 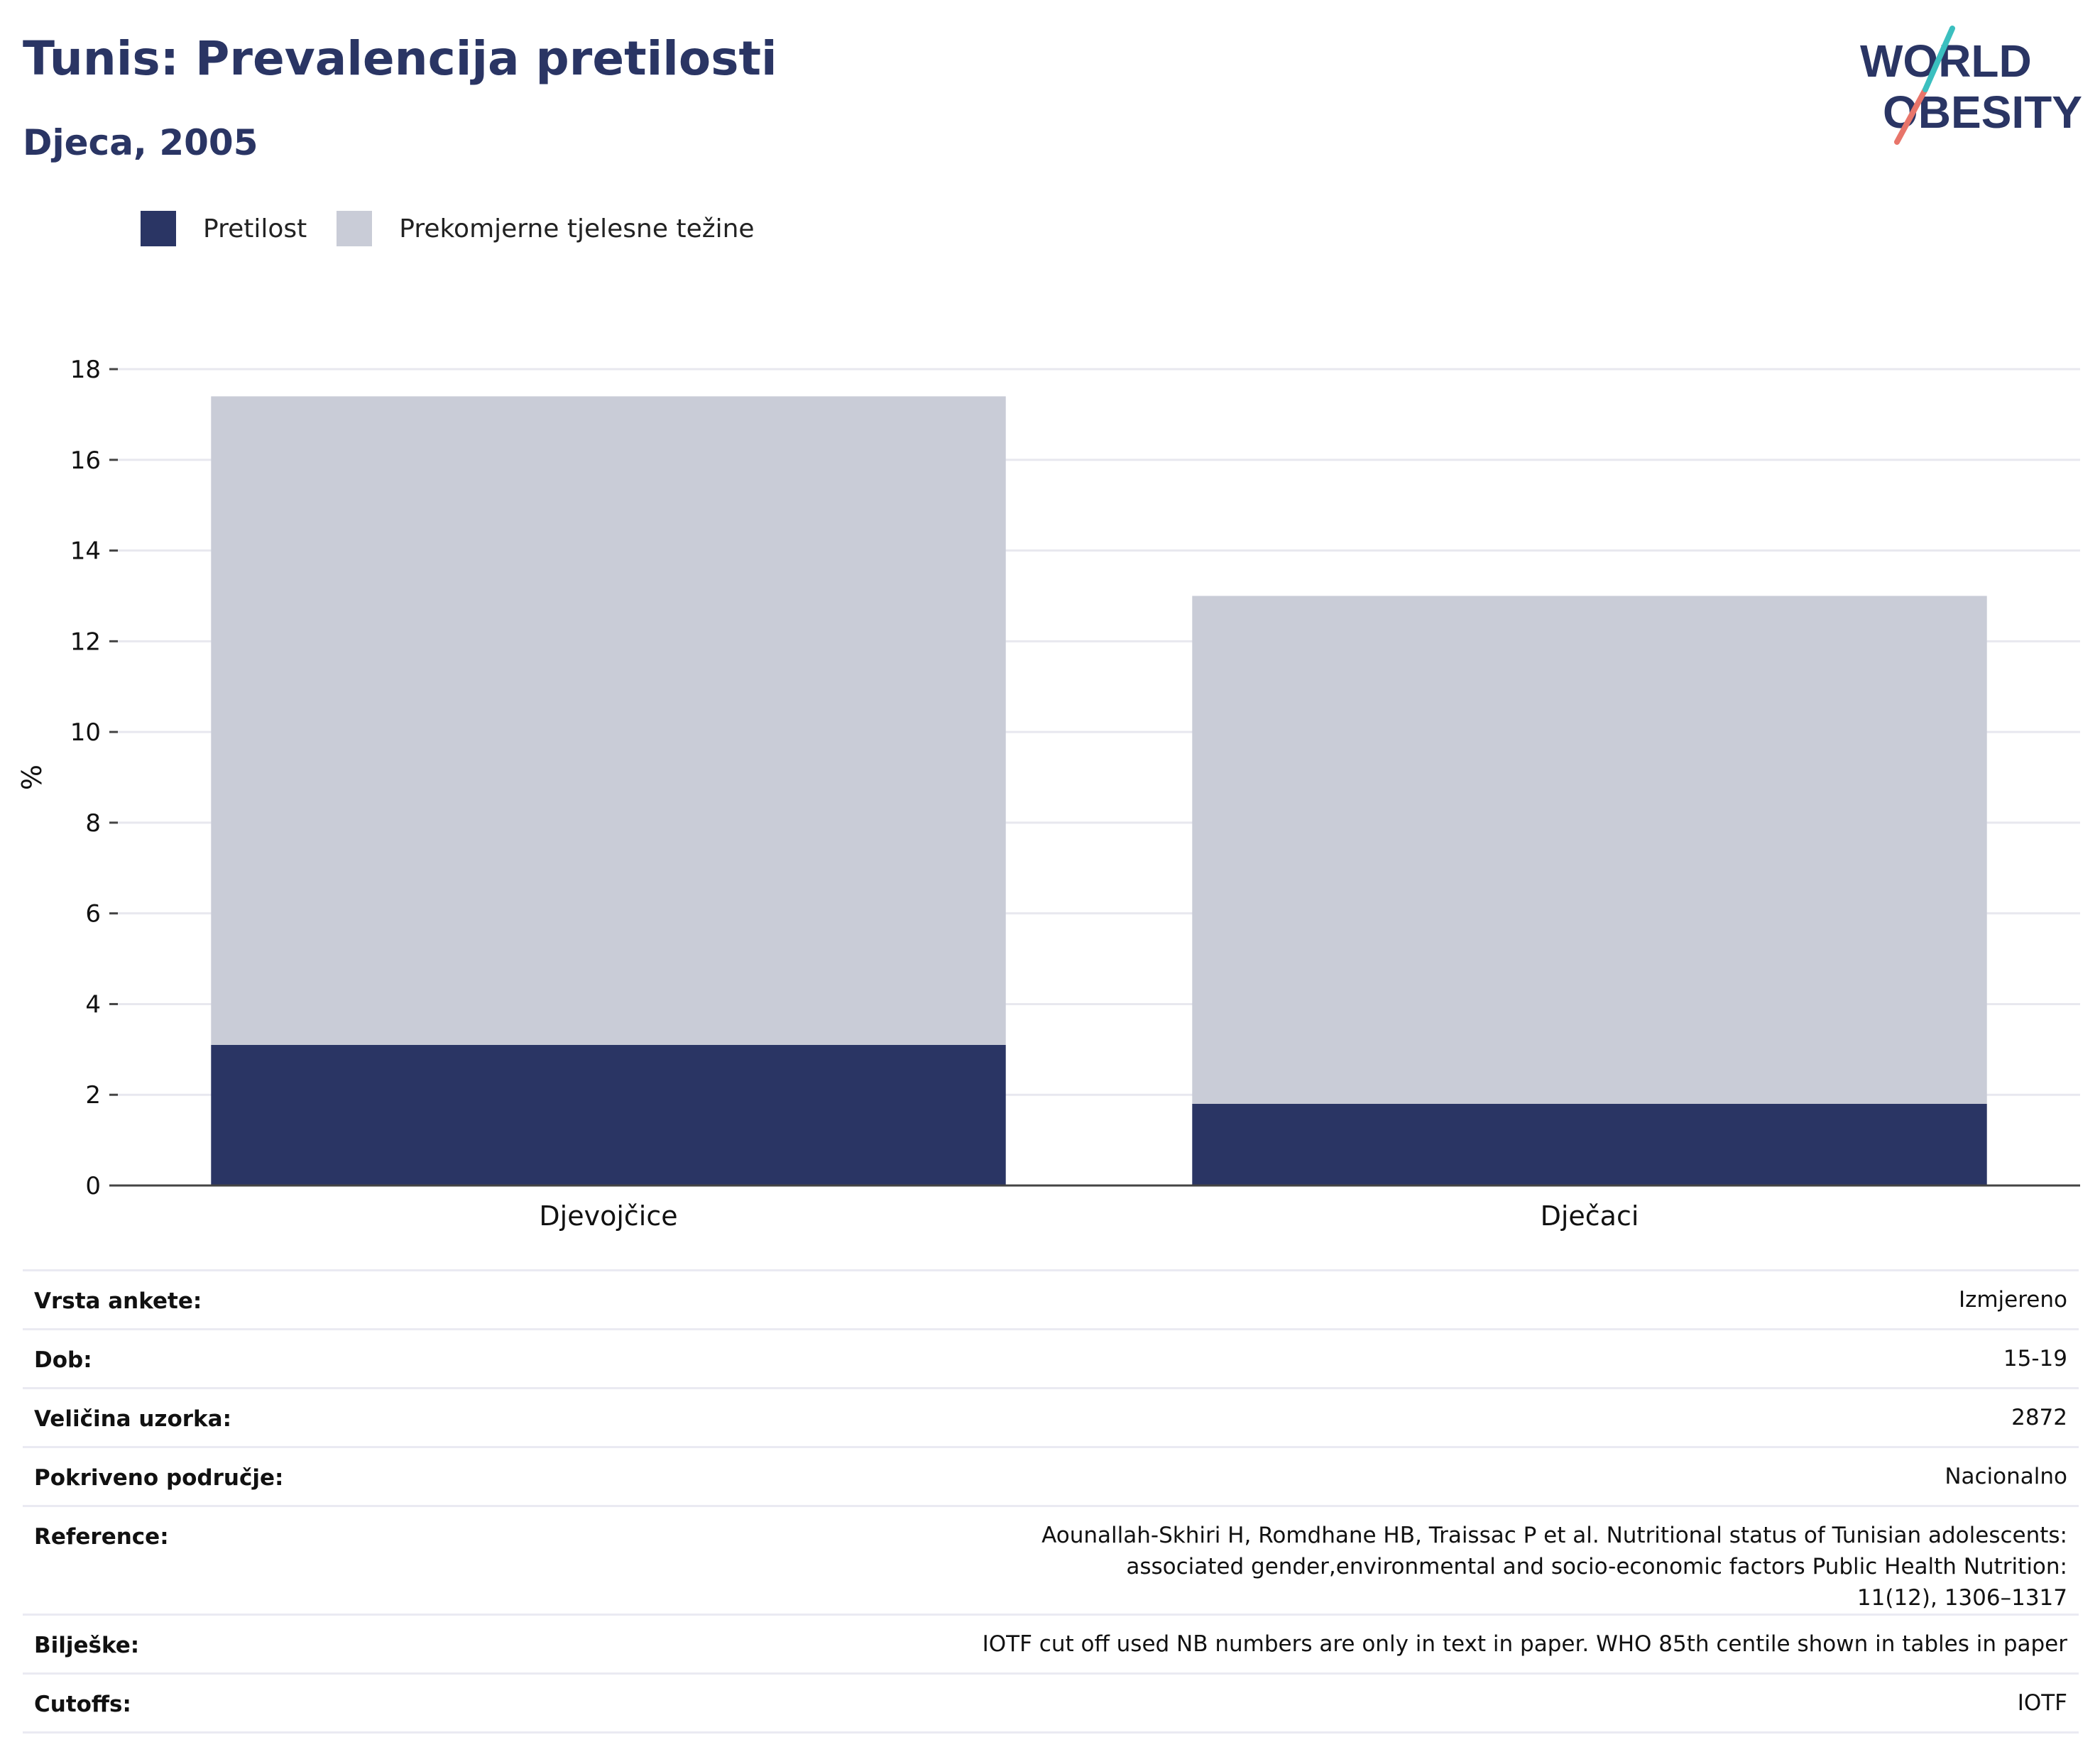 I want to click on legend-item-pretilost: Pretilost, so click(x=224, y=228).